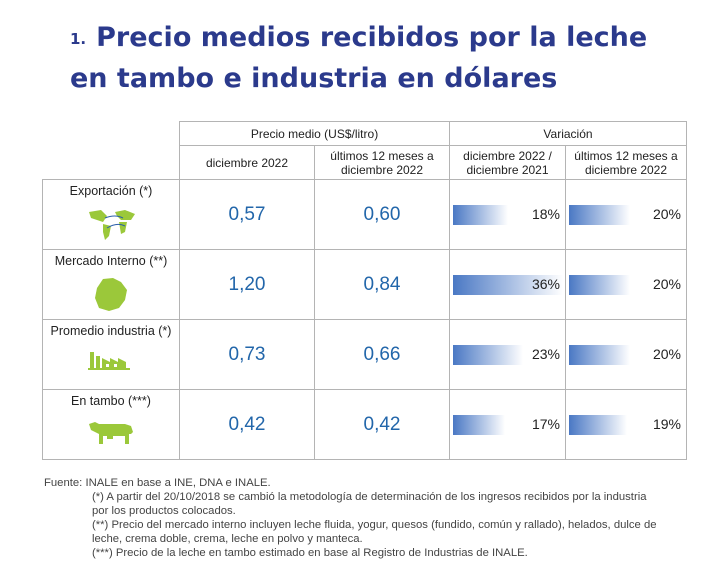 The width and height of the screenshot is (719, 575). What do you see at coordinates (247, 354) in the screenshot?
I see `price-dec-value: 0,73` at bounding box center [247, 354].